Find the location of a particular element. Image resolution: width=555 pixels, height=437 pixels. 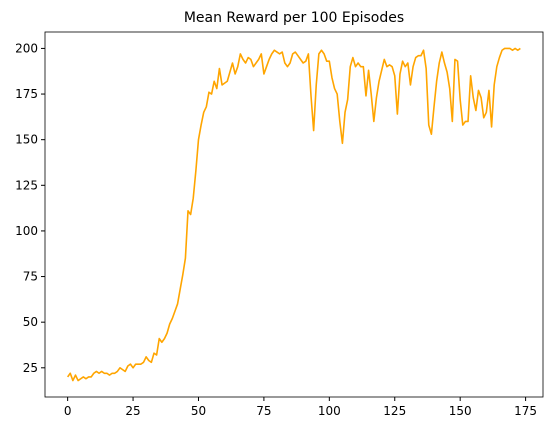

y-tick-label: 125 is located at coordinates (26, 185).